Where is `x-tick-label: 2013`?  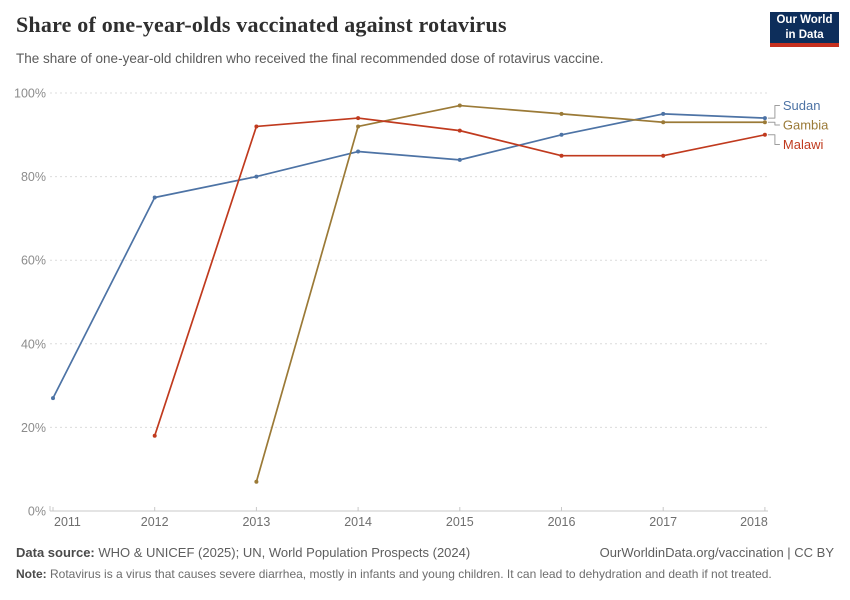
x-tick-label: 2013 is located at coordinates (256, 522).